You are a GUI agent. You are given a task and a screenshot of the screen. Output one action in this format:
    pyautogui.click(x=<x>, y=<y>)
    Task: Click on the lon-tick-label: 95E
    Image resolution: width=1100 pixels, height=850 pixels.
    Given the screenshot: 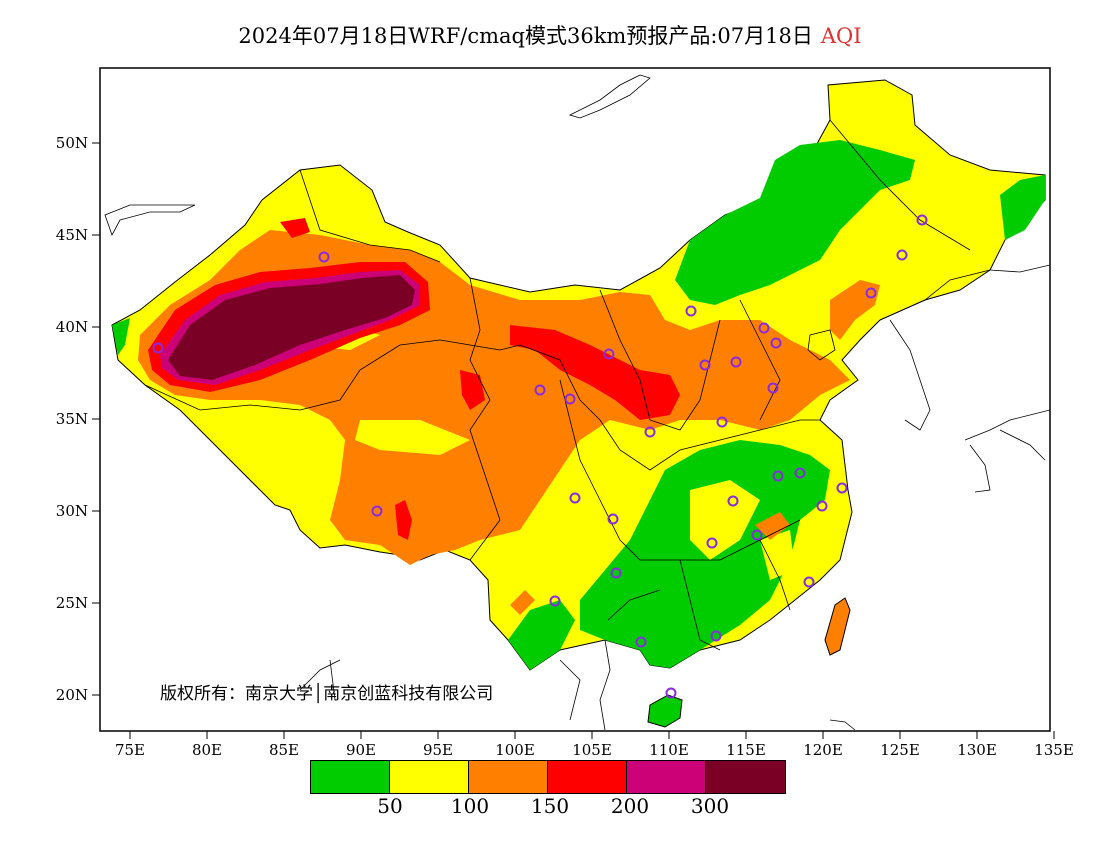 What is the action you would take?
    pyautogui.click(x=438, y=750)
    